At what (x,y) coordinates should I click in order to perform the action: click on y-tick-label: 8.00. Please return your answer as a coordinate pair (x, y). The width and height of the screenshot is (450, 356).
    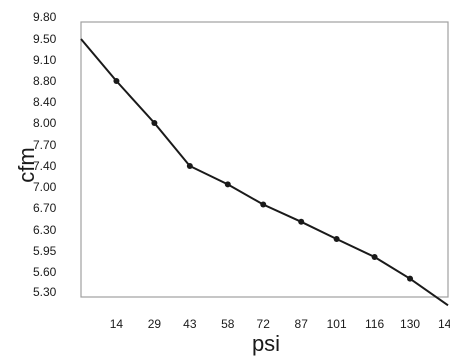
    Looking at the image, I should click on (45, 123).